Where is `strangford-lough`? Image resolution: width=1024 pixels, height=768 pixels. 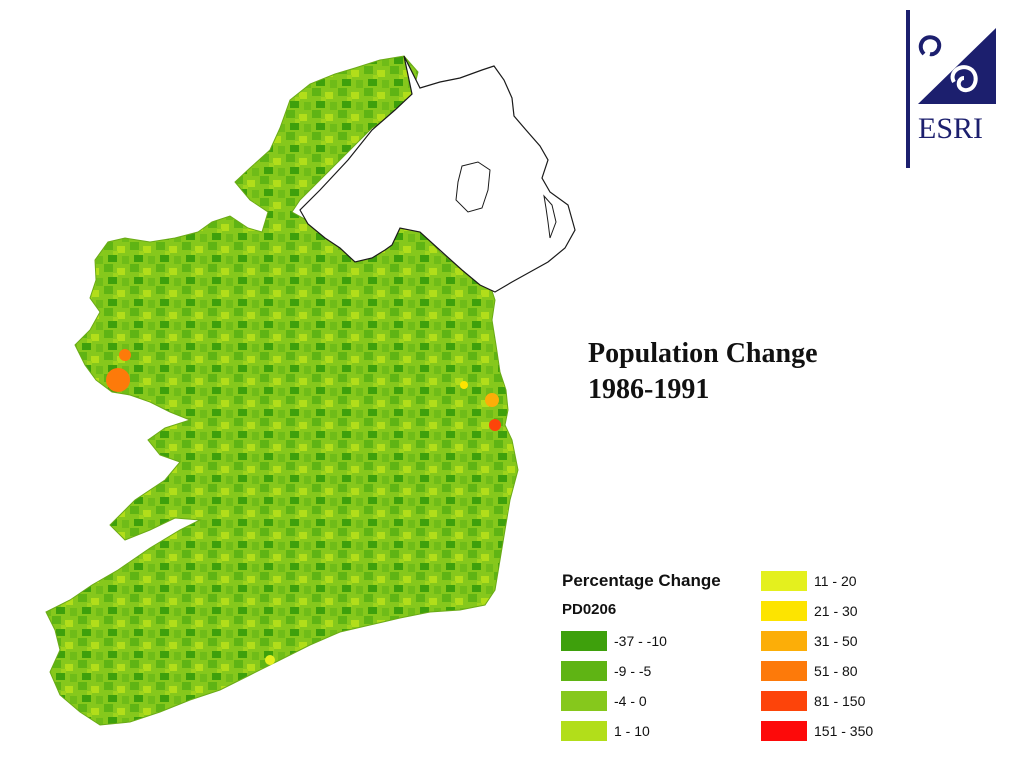 strangford-lough is located at coordinates (550, 216).